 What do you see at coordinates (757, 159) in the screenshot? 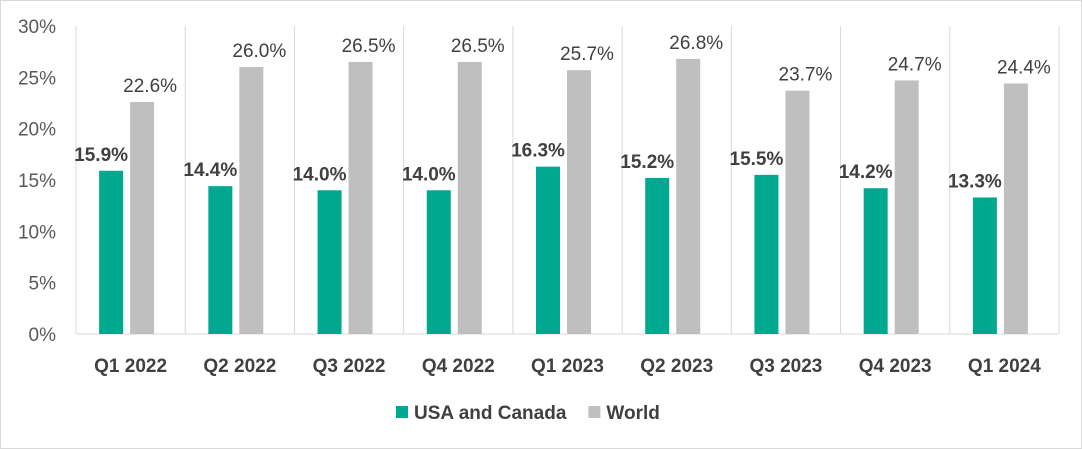
I see `data-label-usa-canada: 15.5%` at bounding box center [757, 159].